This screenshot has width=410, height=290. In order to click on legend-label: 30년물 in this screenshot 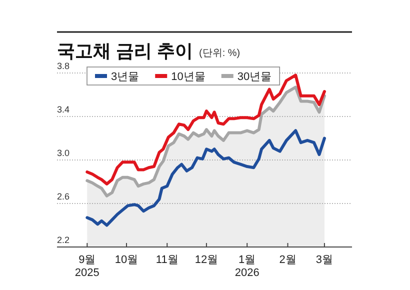, I will do `click(254, 77)`.